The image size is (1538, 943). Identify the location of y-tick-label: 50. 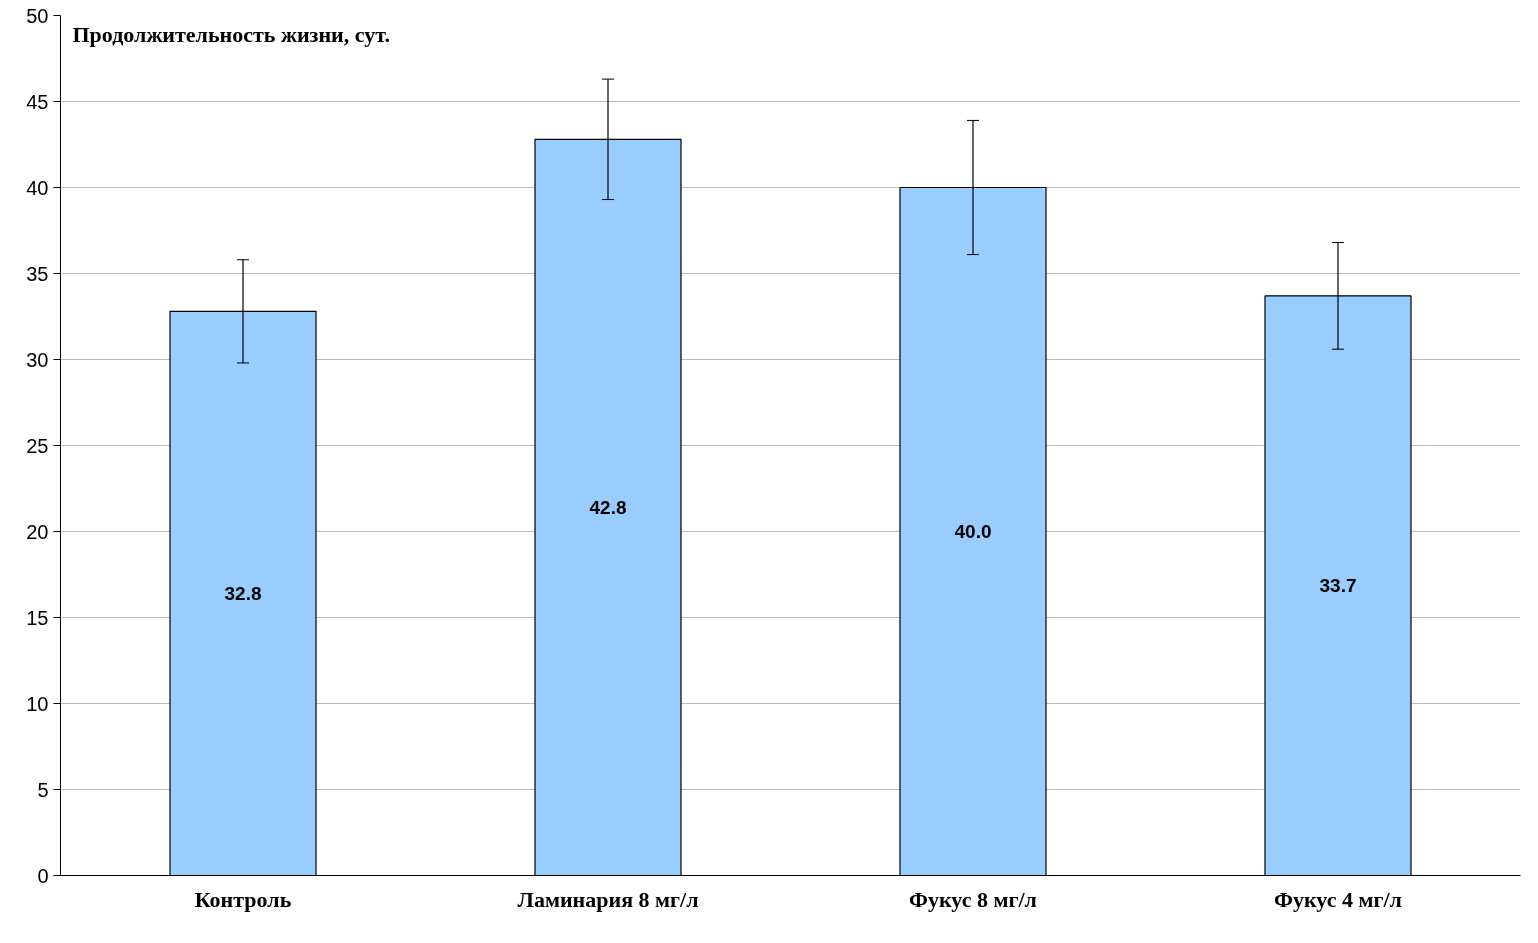
(37, 15).